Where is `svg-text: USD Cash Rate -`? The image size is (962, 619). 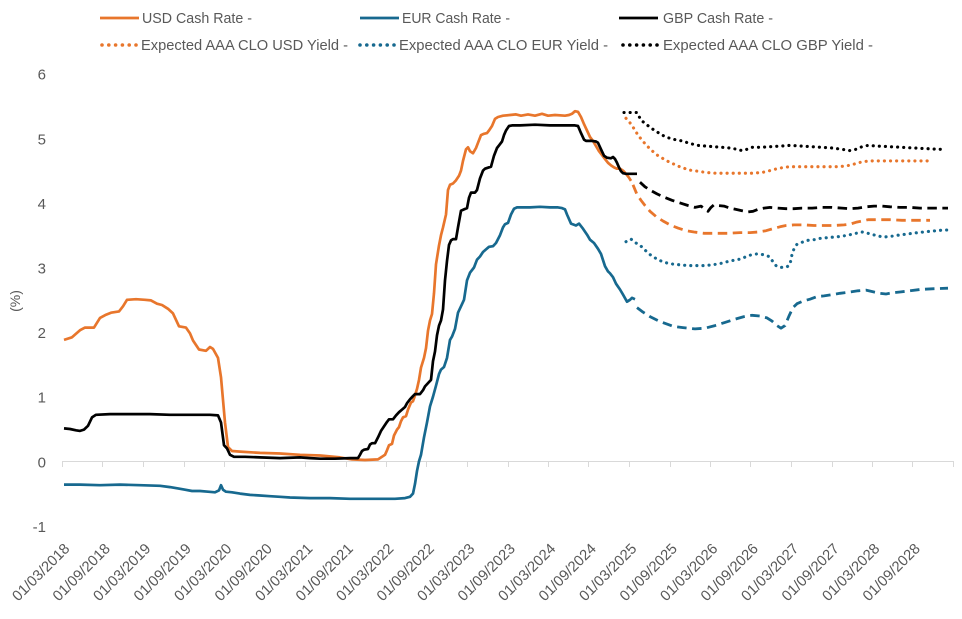
svg-text: USD Cash Rate - is located at coordinates (197, 19).